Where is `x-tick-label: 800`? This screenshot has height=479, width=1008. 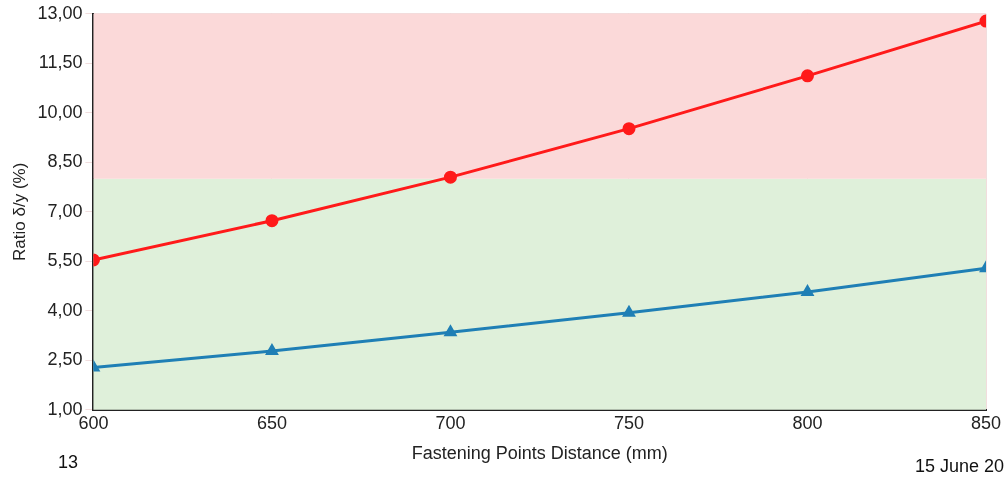
x-tick-label: 800 is located at coordinates (807, 422).